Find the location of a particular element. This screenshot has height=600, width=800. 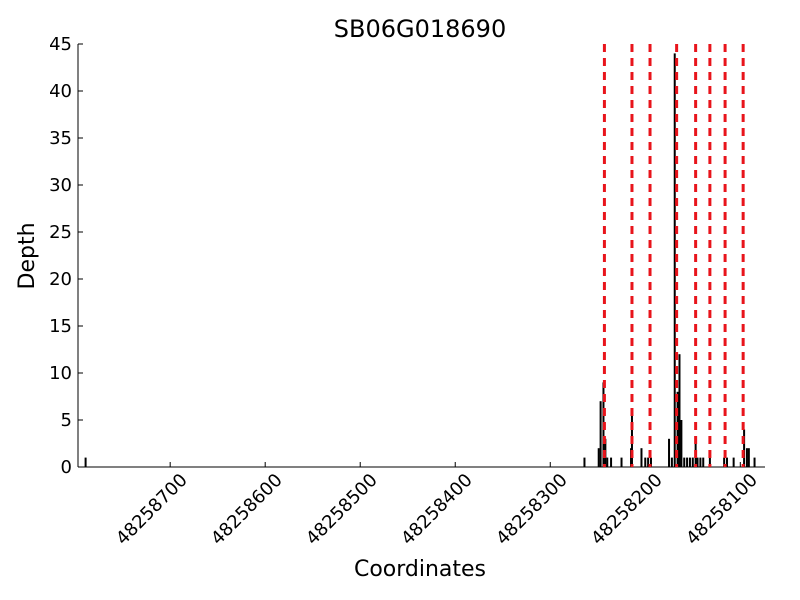

x-tick-label: 48258600 is located at coordinates (247, 510).